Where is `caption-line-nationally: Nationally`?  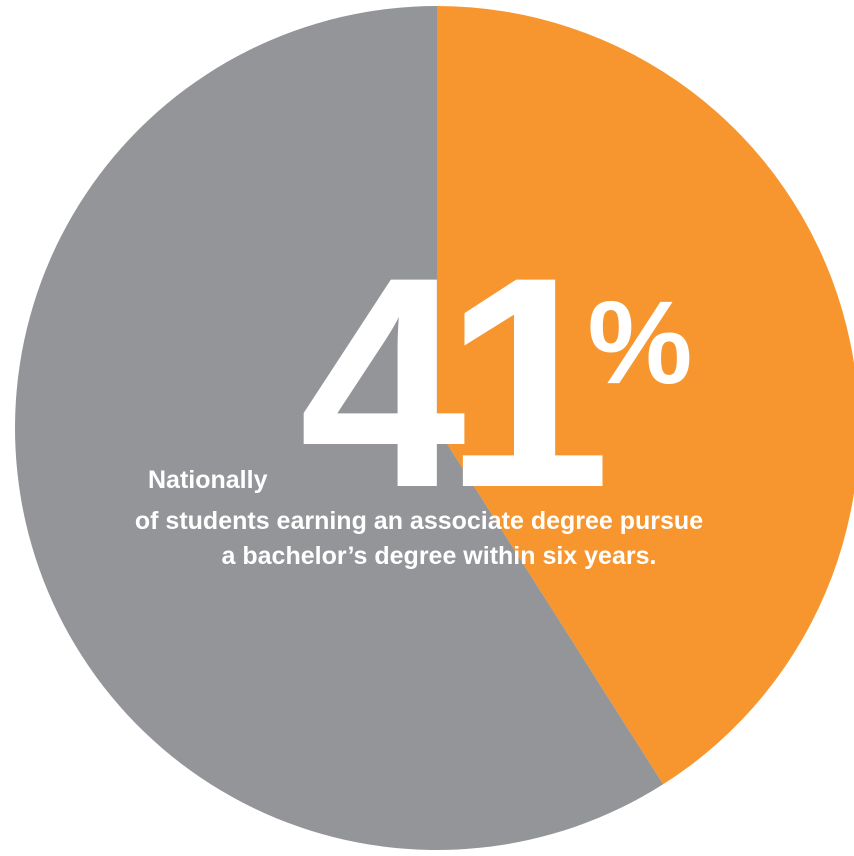 caption-line-nationally: Nationally is located at coordinates (208, 480).